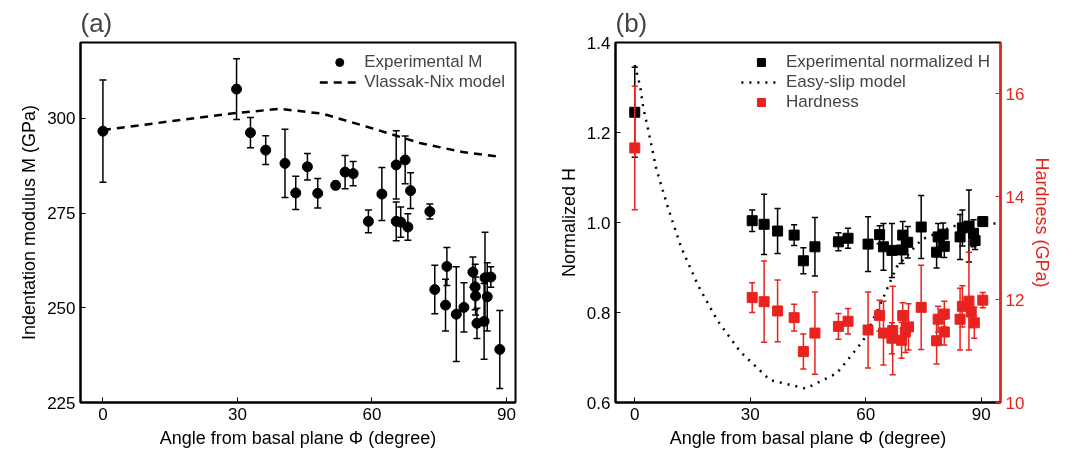 The height and width of the screenshot is (458, 1084). I want to click on y-axis-title: Indentation modulus M (GPa), so click(29, 222).